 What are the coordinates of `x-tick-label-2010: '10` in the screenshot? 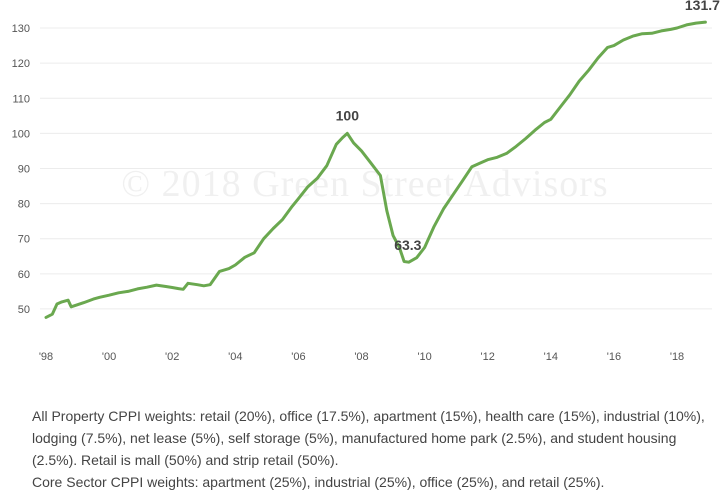 It's located at (424, 357).